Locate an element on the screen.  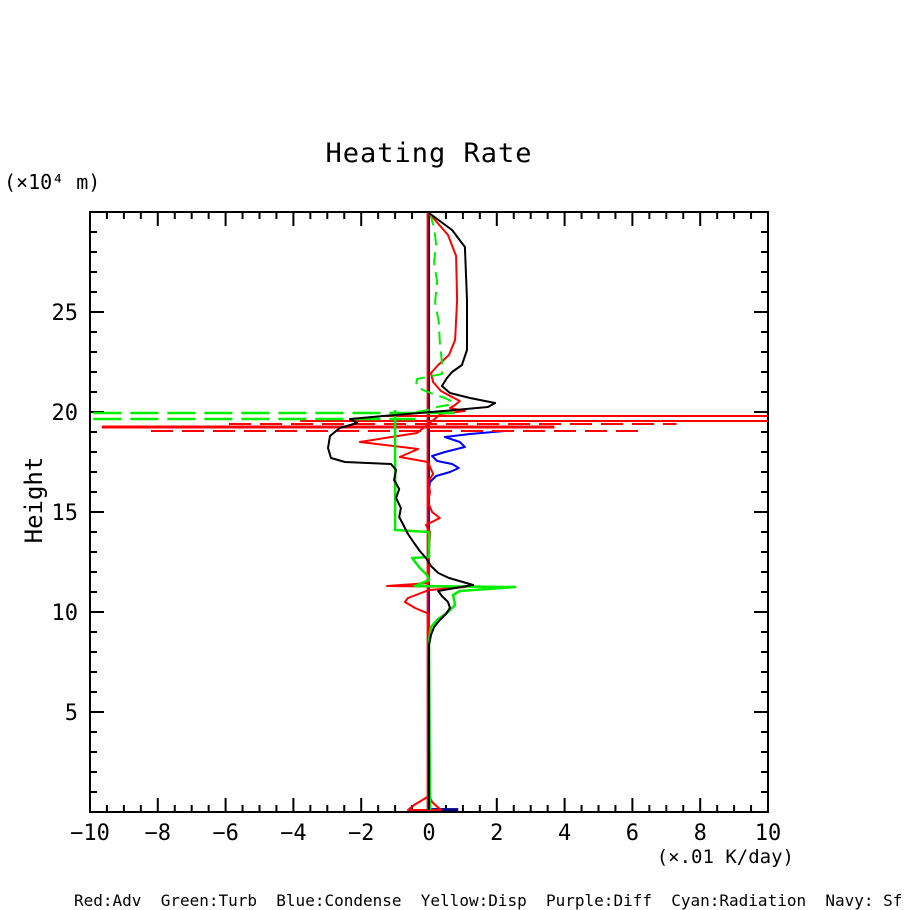
y-tick-label: 25 is located at coordinates (65, 313).